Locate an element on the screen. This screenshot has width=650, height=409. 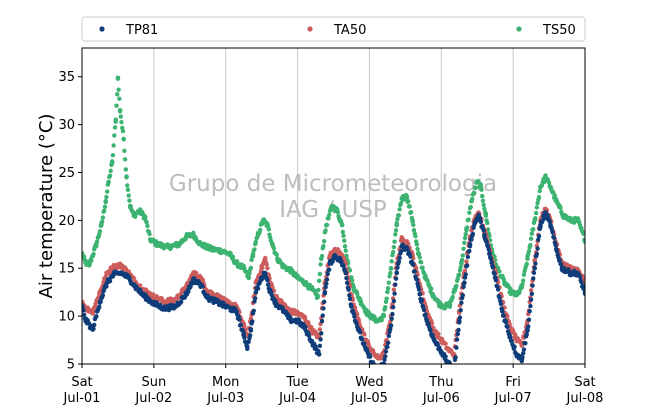
watermark-line1: Grupo de Micrometeorologia is located at coordinates (333, 184).